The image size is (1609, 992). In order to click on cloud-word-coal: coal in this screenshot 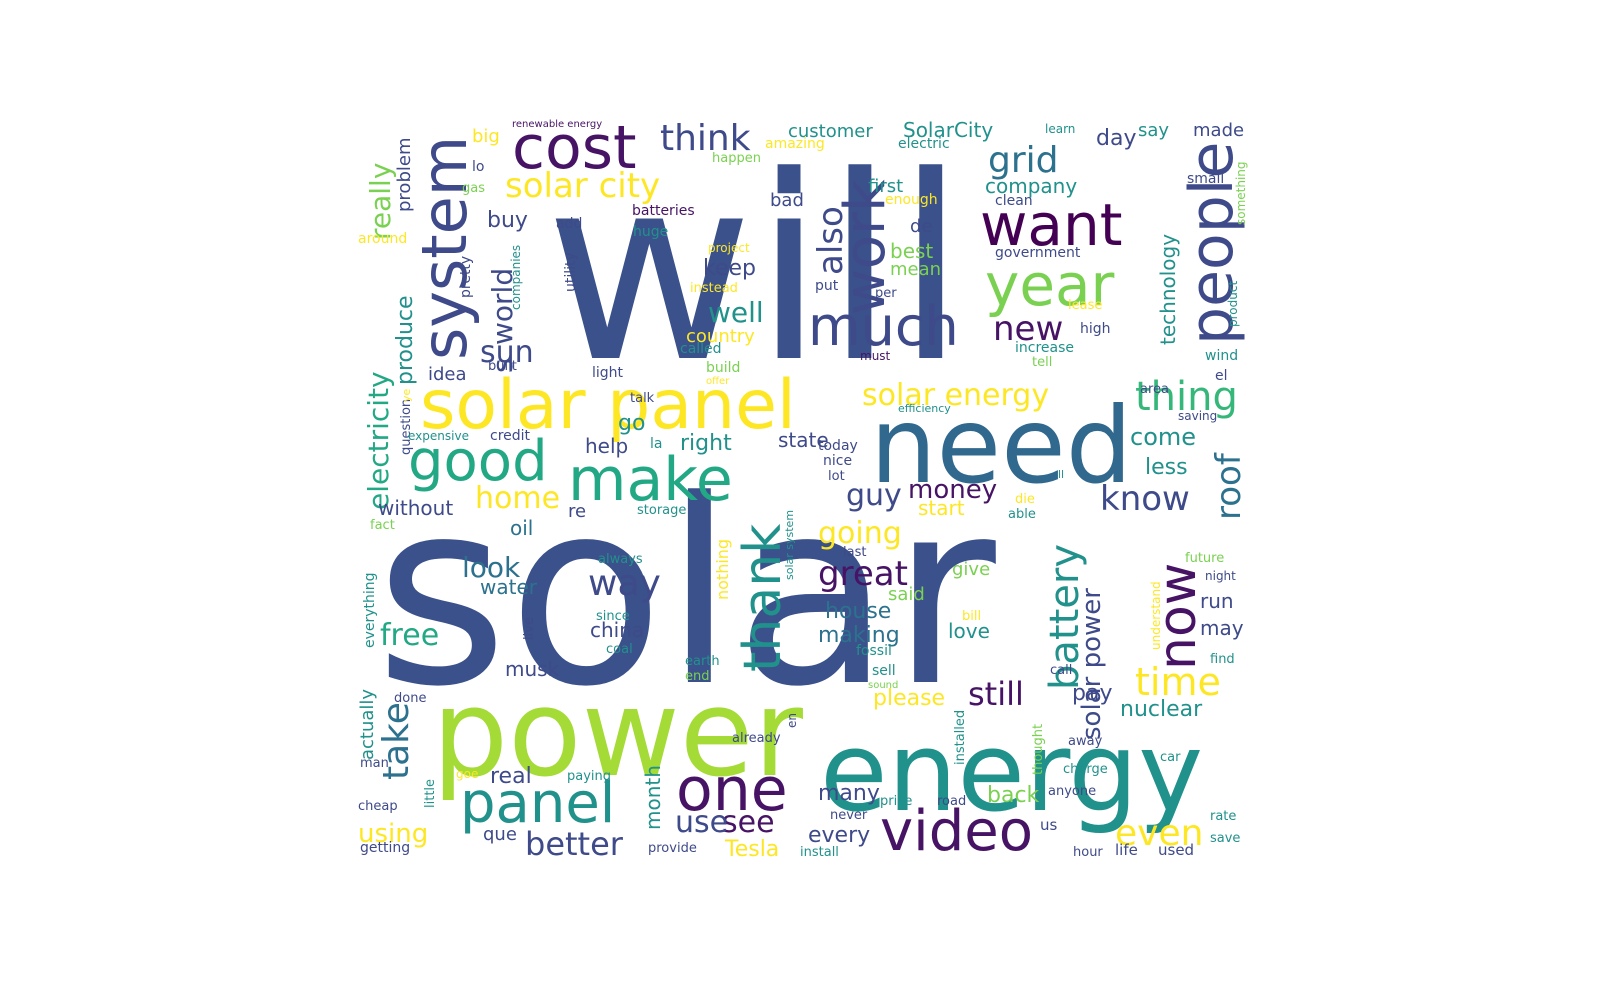, I will do `click(619, 649)`.